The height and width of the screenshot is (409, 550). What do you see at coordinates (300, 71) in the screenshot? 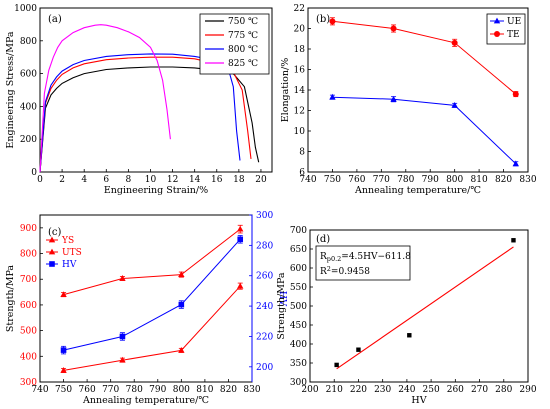
I see `y-tick-label: 16` at bounding box center [300, 71].